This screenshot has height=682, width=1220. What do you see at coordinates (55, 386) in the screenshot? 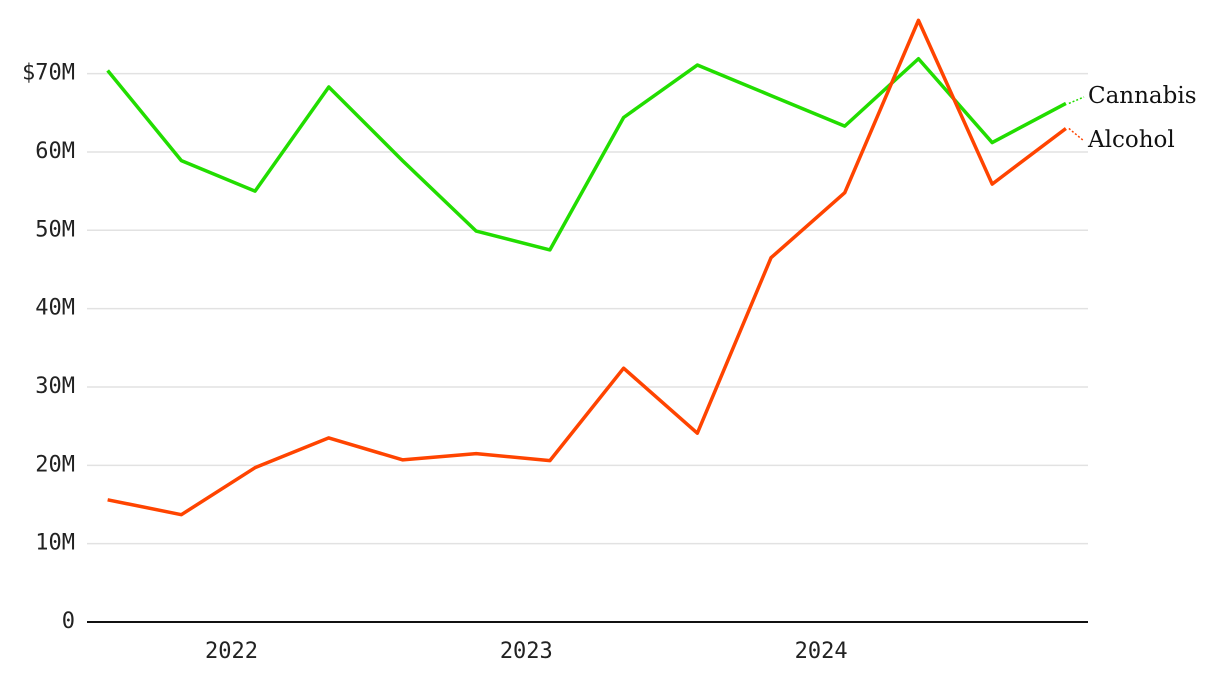
I see `y-tick-label: 30M` at bounding box center [55, 386].